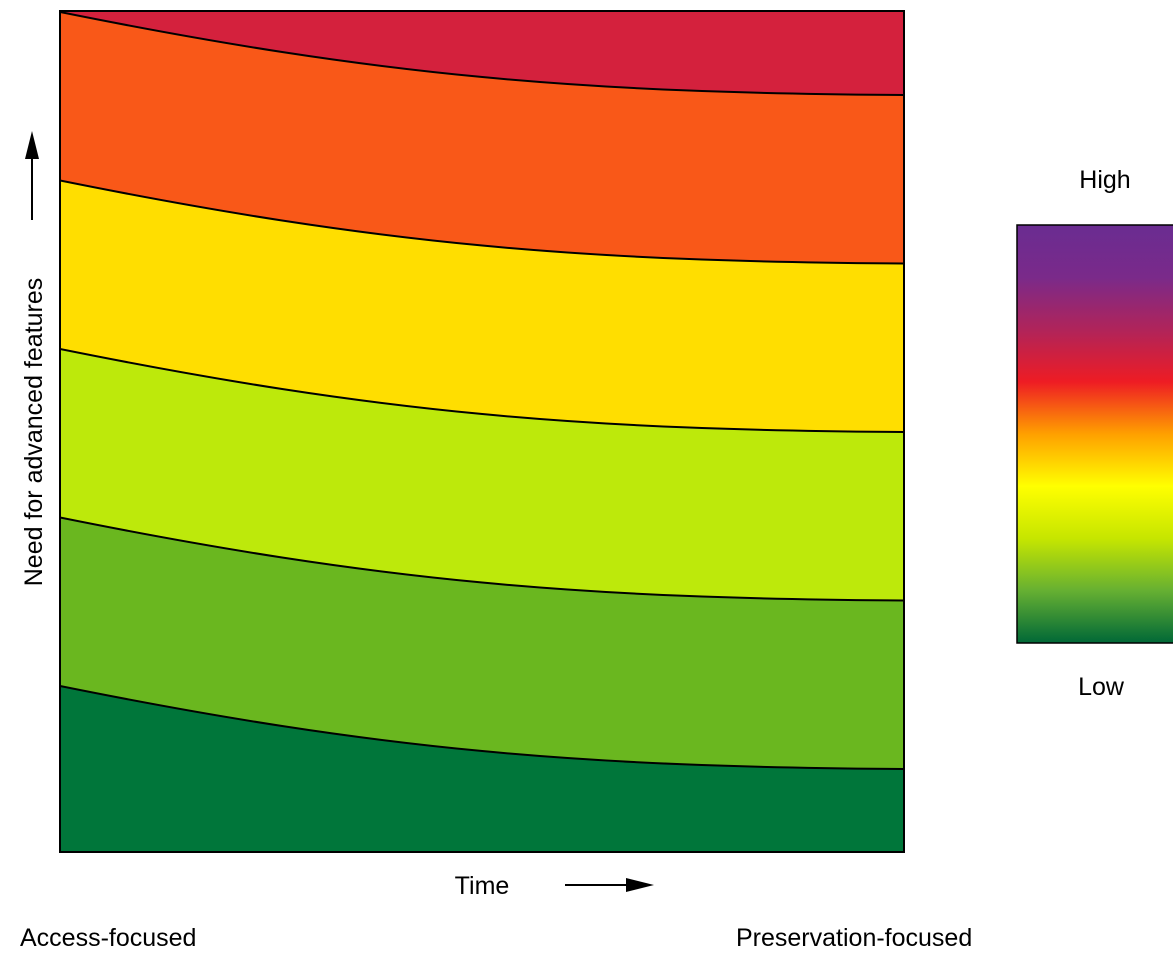 The width and height of the screenshot is (1173, 953). I want to click on access-focused-label: Access-focused, so click(108, 938).